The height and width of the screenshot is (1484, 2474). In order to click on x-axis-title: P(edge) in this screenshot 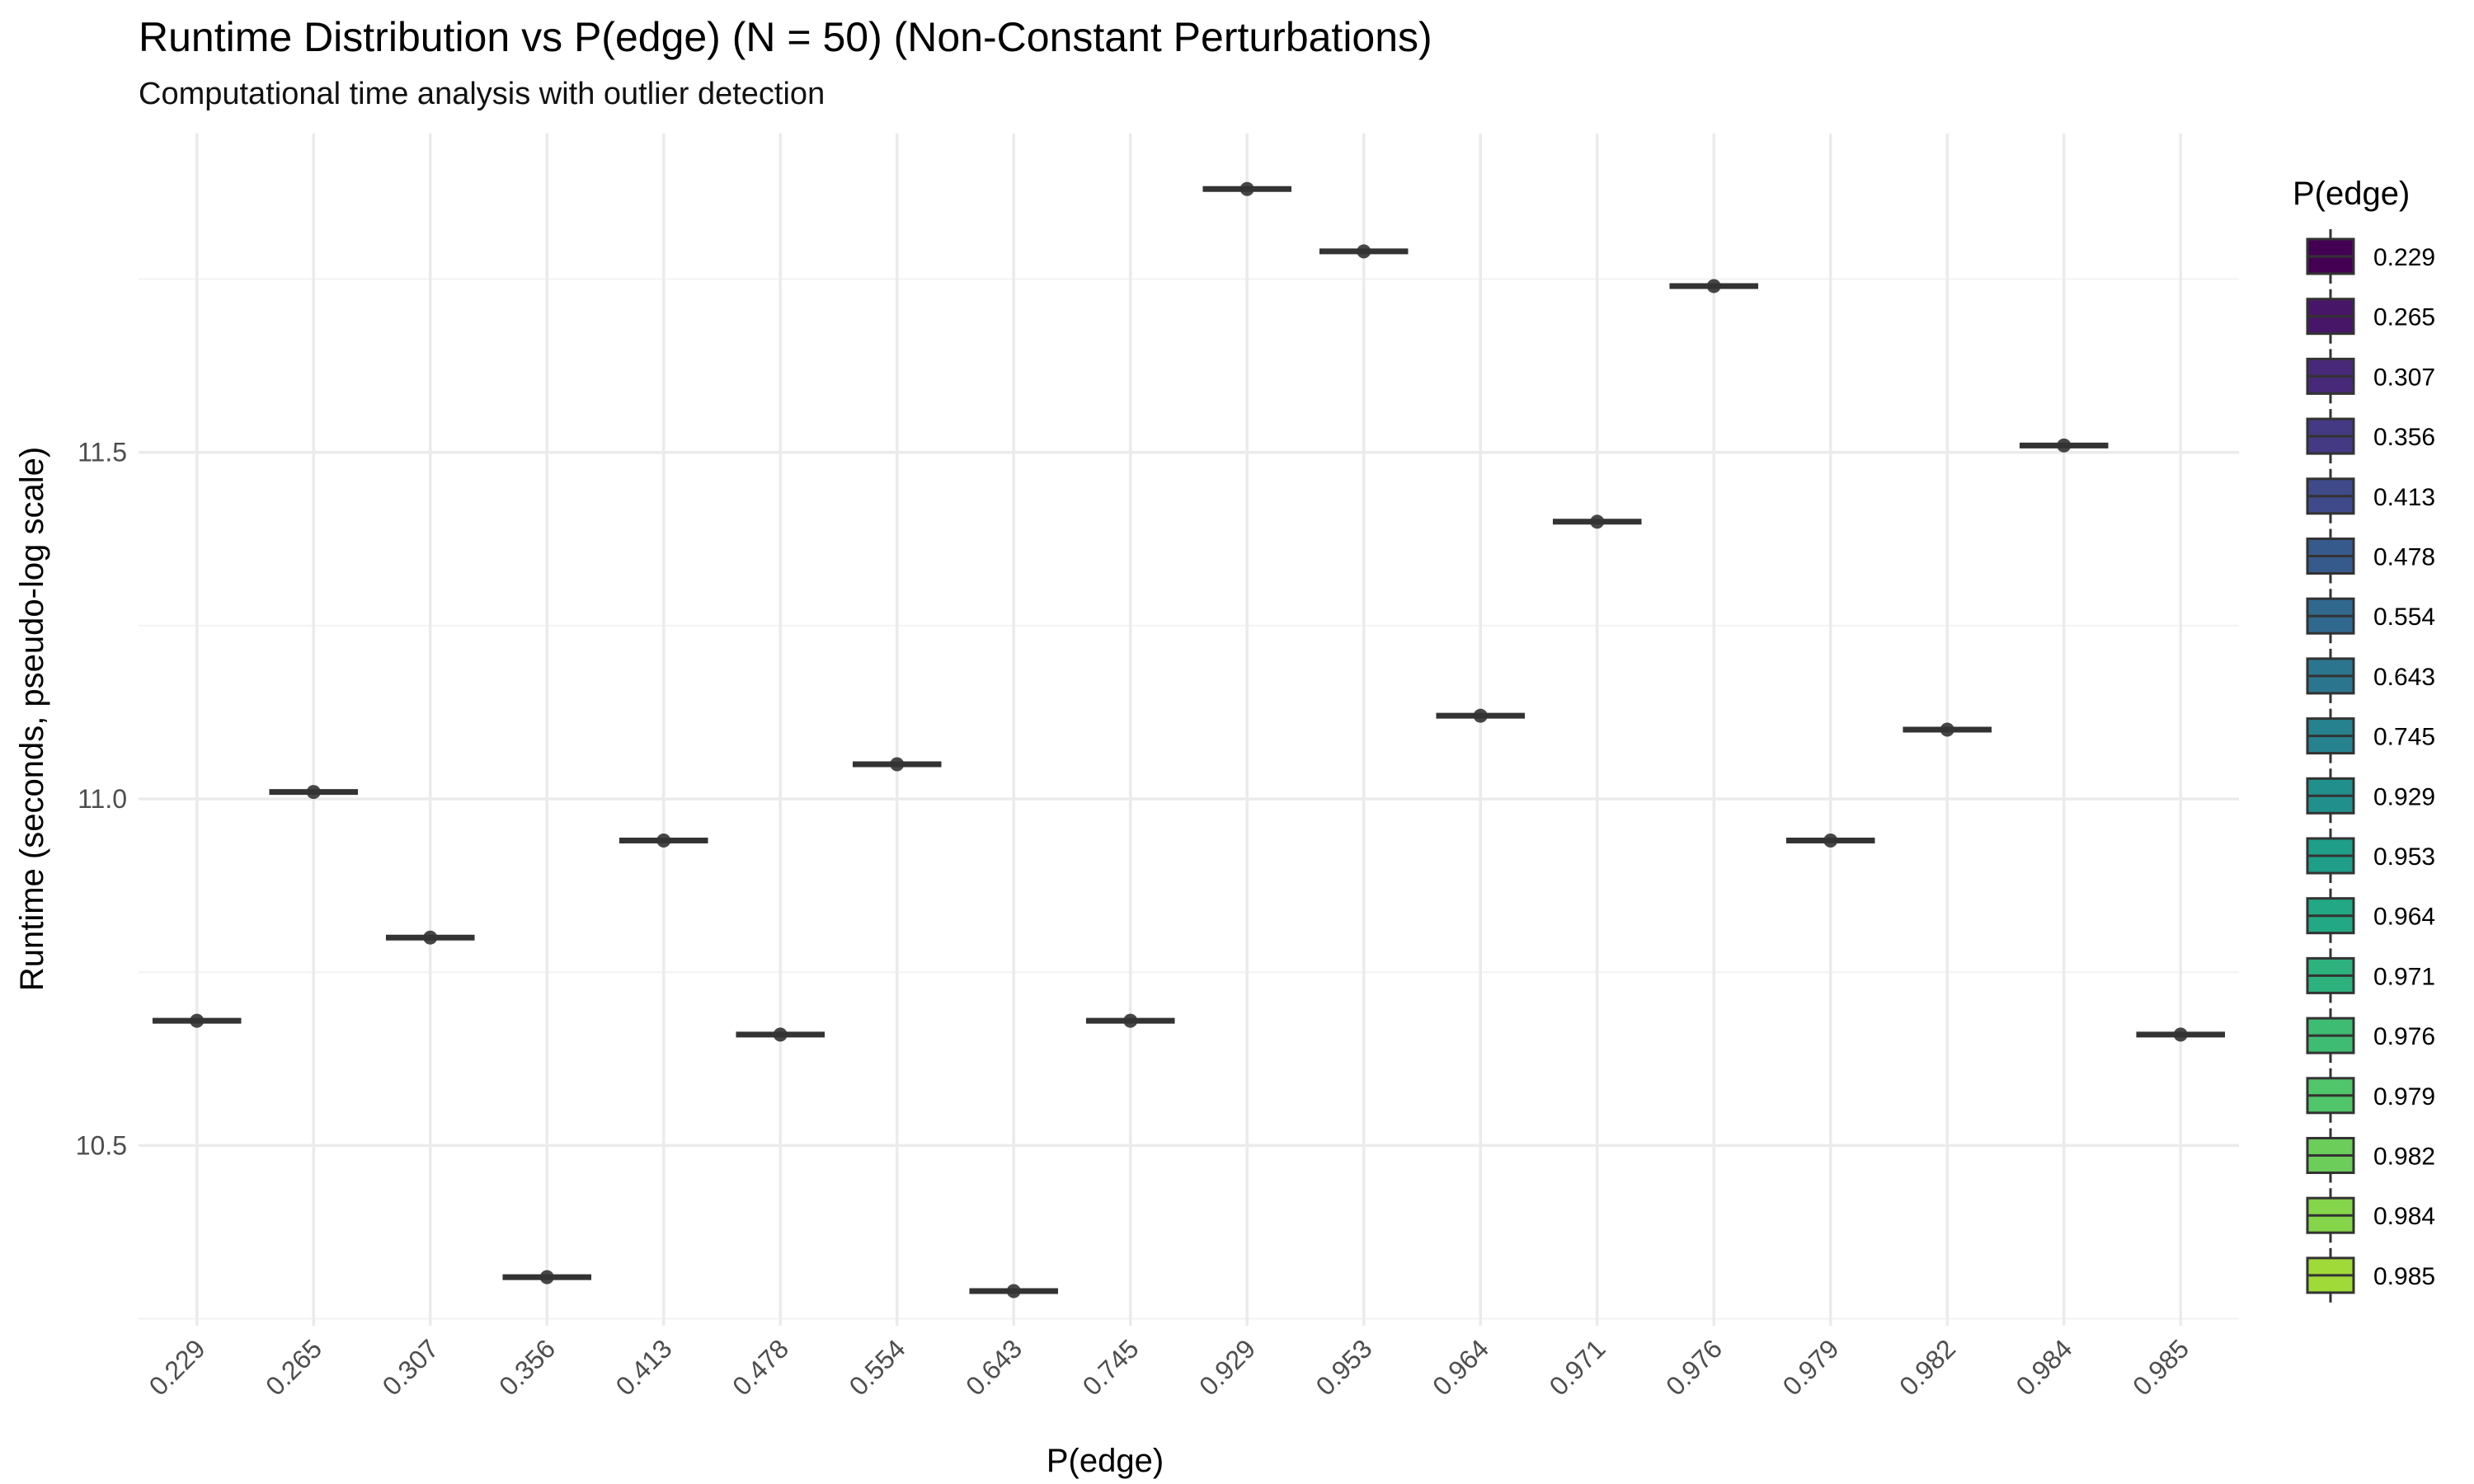, I will do `click(1105, 1461)`.